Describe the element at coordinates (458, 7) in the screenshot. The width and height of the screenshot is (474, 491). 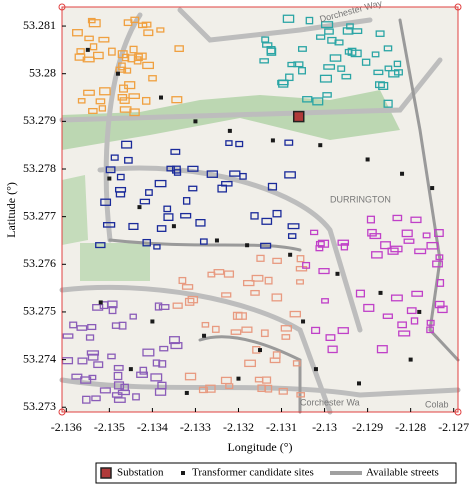
I see `frame-corner` at that location.